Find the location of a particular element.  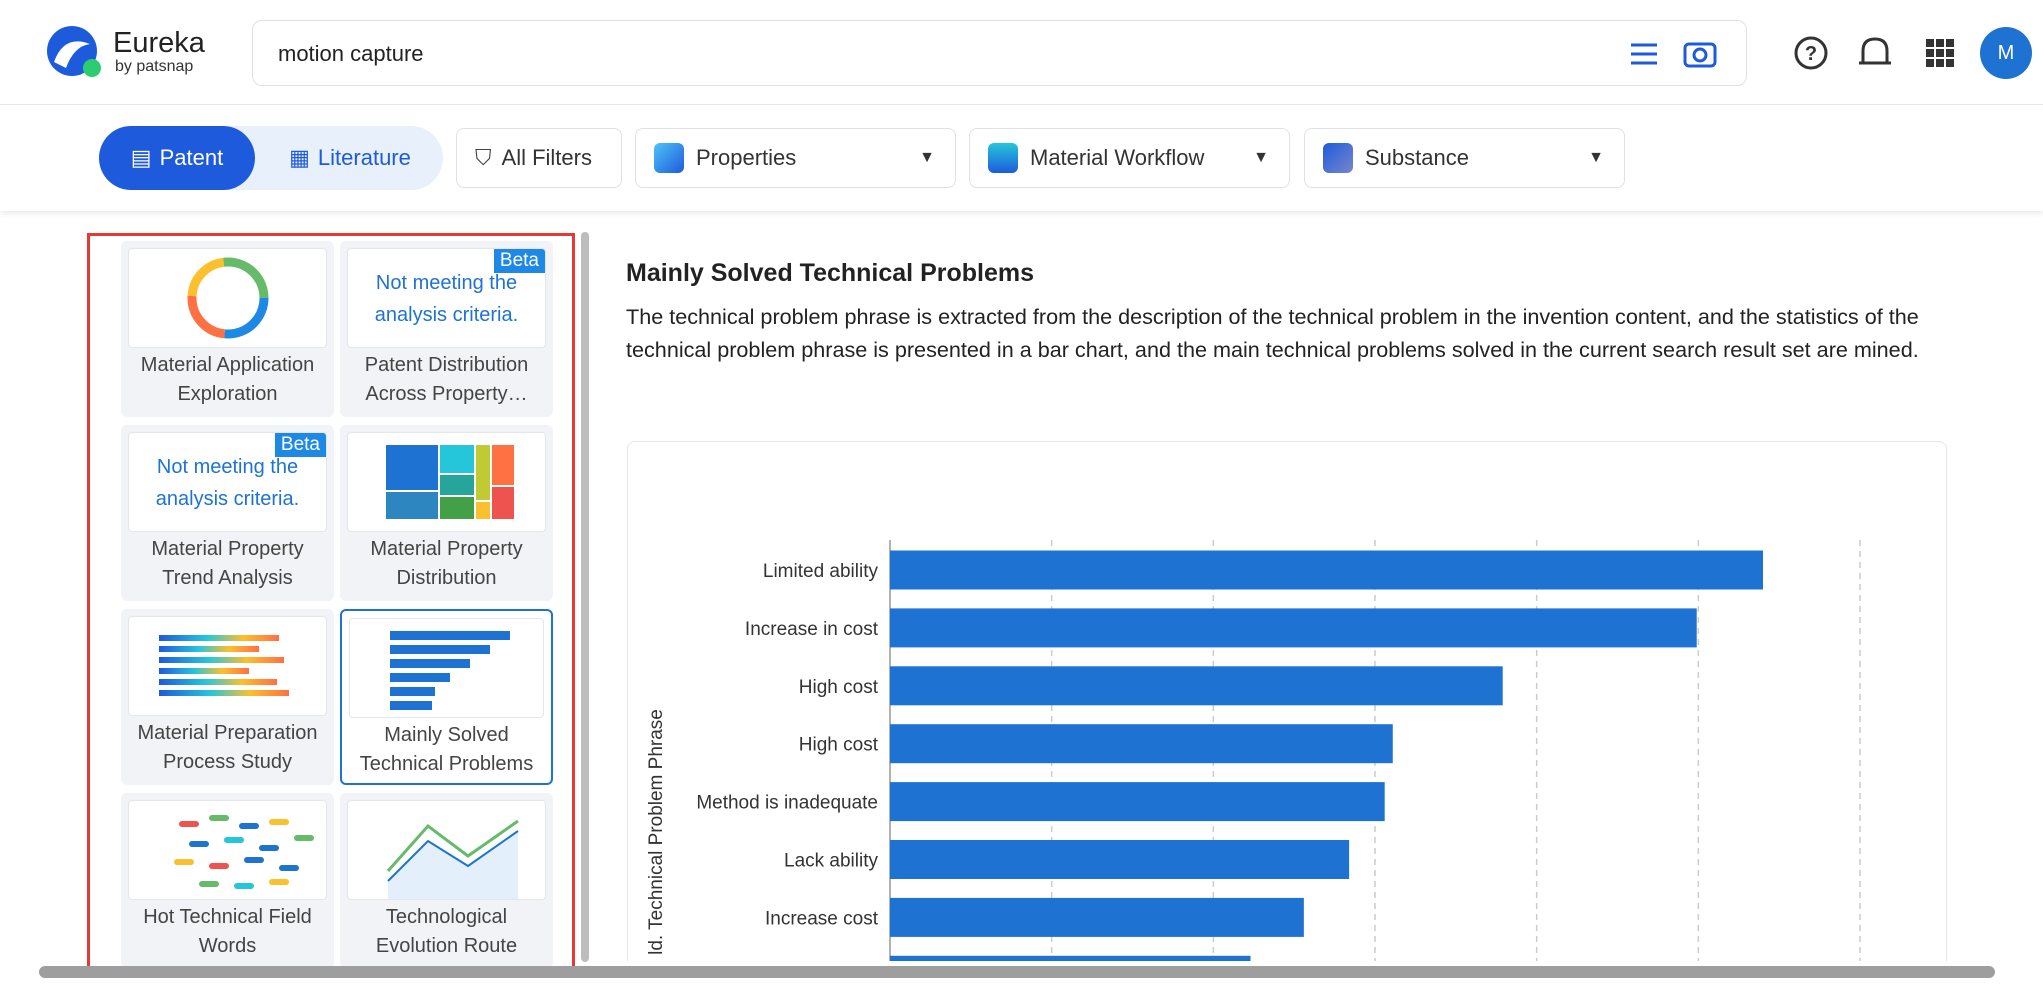

tab-literature: ▦Literature is located at coordinates (350, 158).